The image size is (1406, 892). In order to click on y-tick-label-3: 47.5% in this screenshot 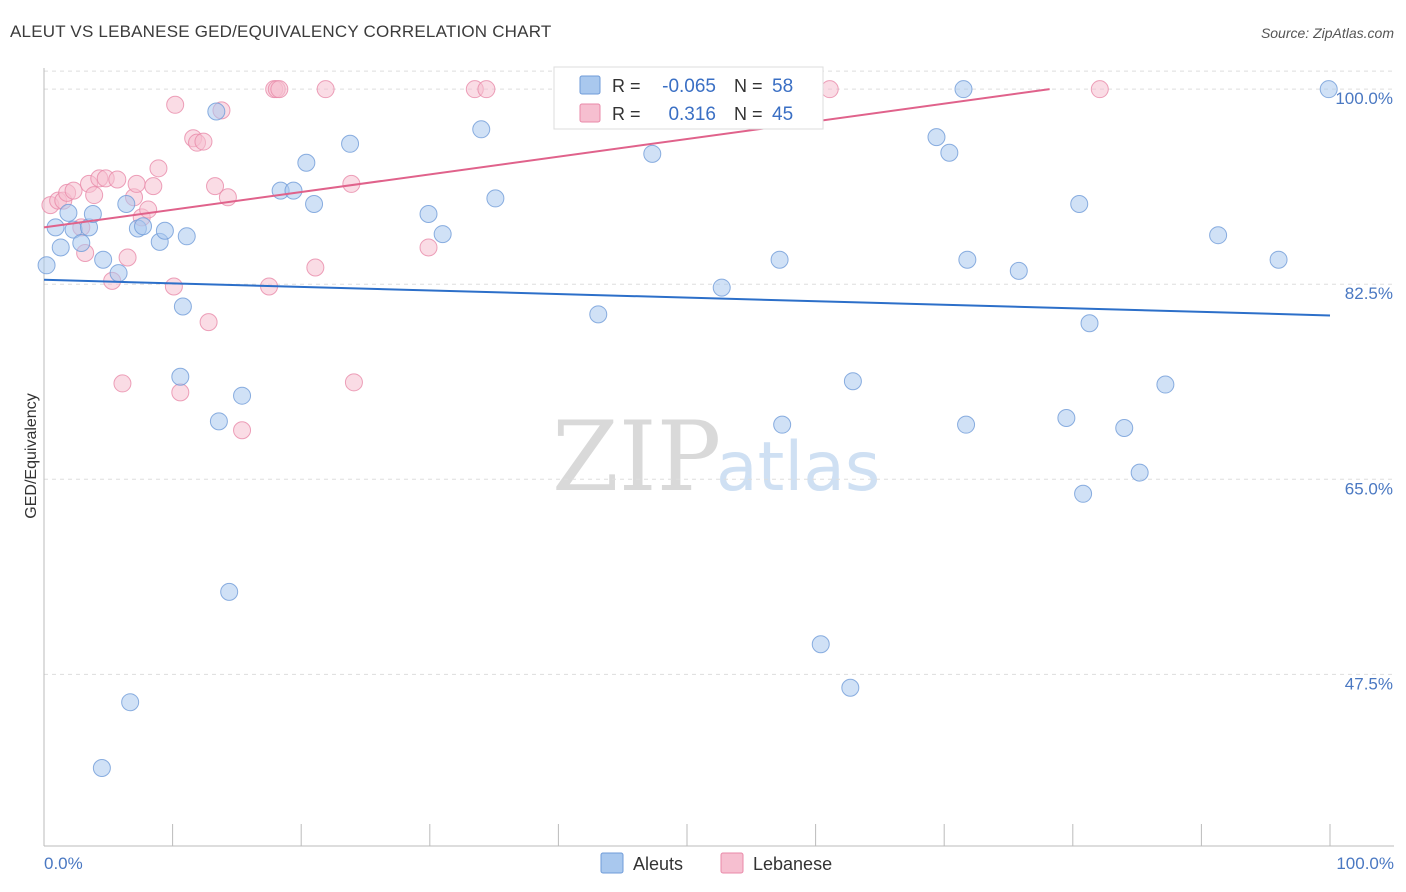, I will do `click(1369, 683)`.